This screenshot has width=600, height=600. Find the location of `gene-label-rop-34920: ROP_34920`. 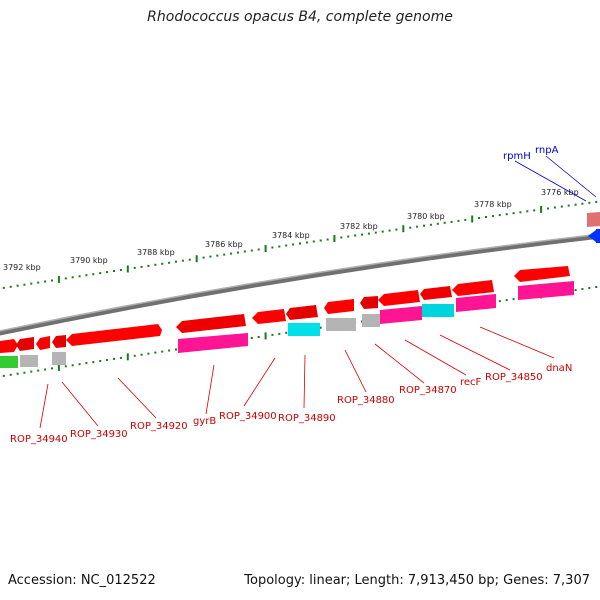

gene-label-rop-34920: ROP_34920 is located at coordinates (159, 426).